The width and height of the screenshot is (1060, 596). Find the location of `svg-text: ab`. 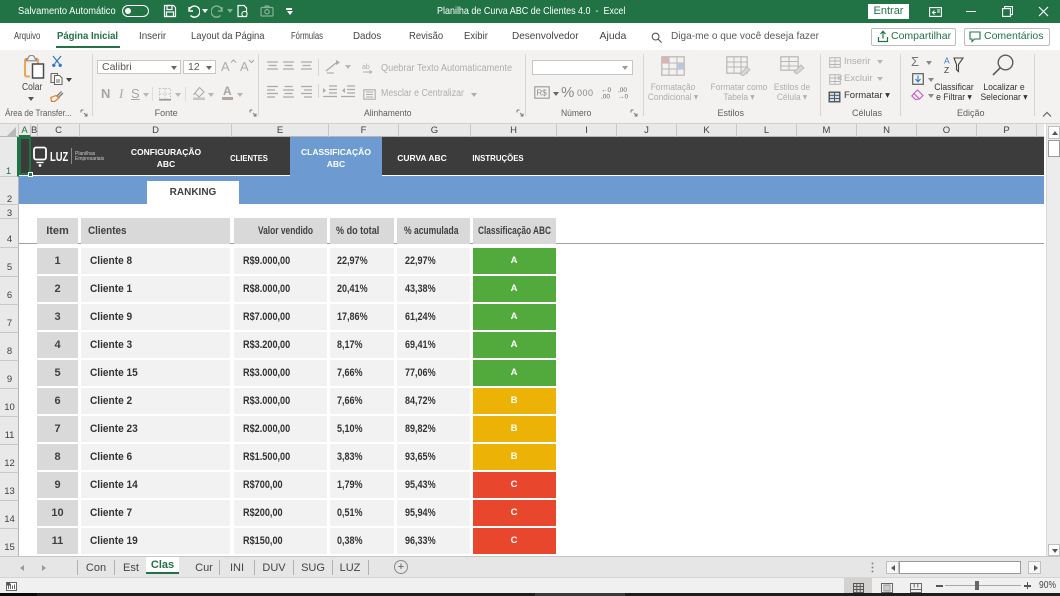

svg-text: ab is located at coordinates (366, 67).